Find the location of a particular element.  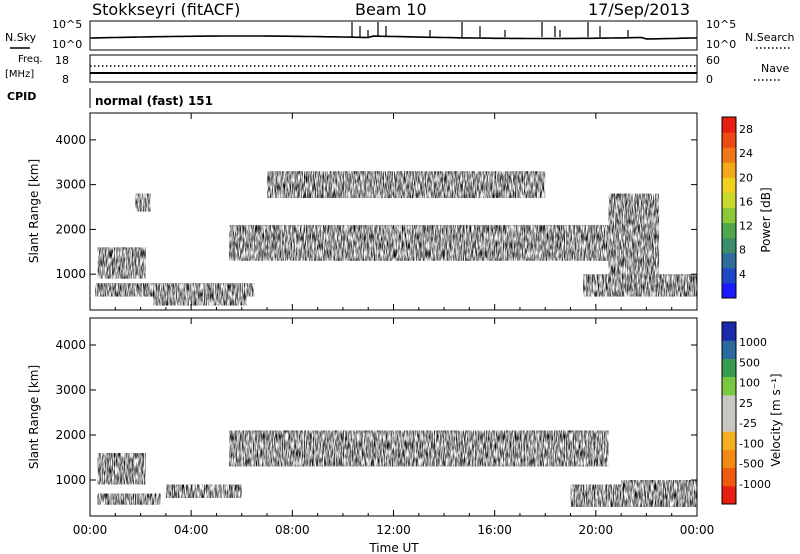

velocity-ylabel: Slant Range [km] is located at coordinates (34, 417).